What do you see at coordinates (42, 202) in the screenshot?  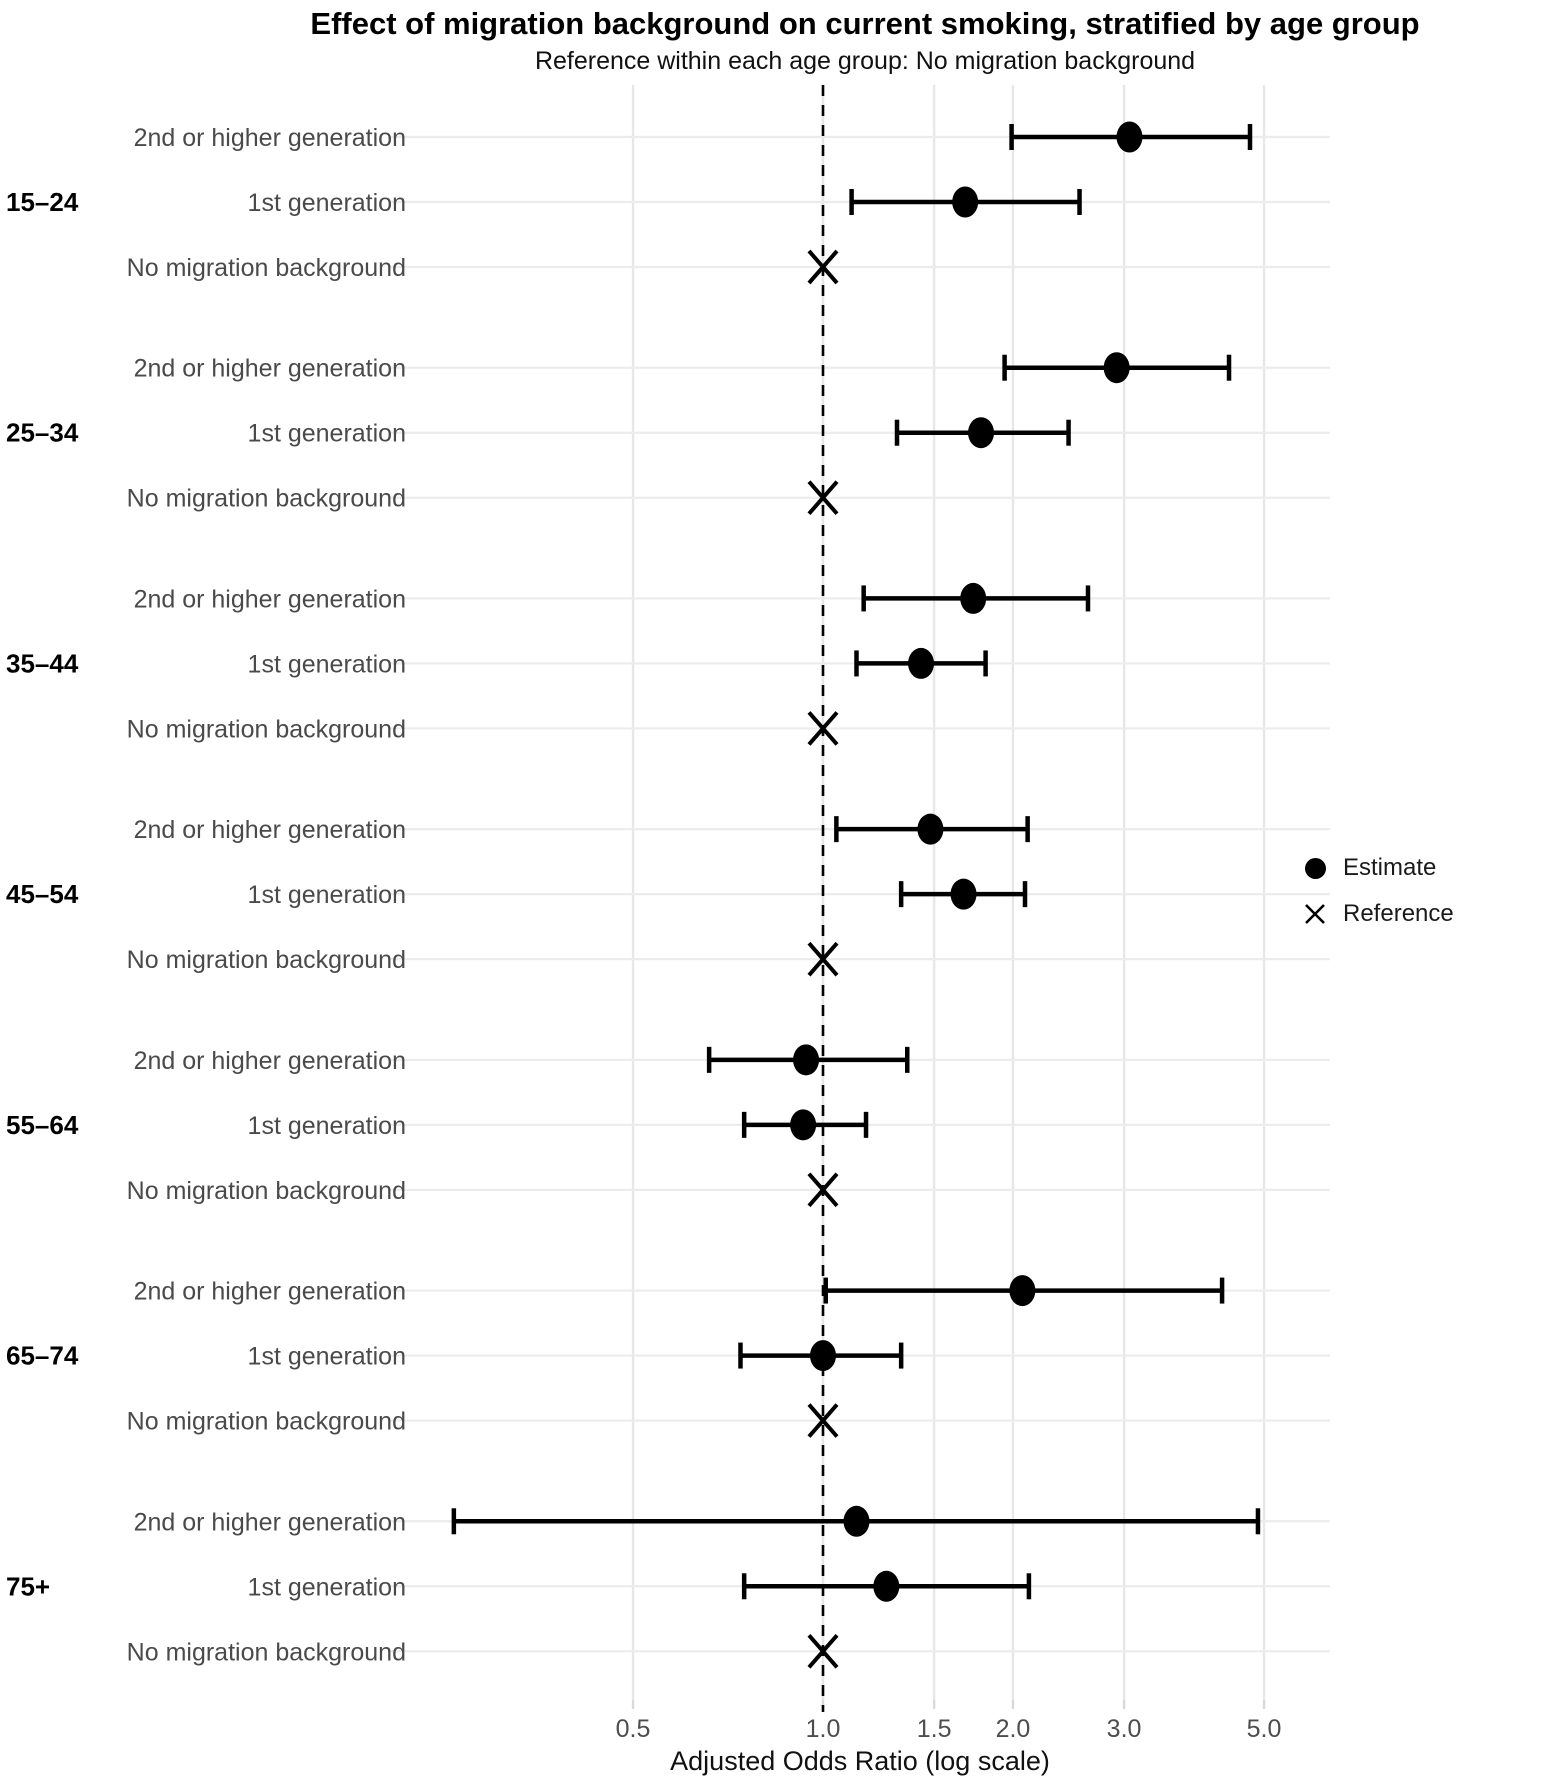 I see `age-group-label: 15–24` at bounding box center [42, 202].